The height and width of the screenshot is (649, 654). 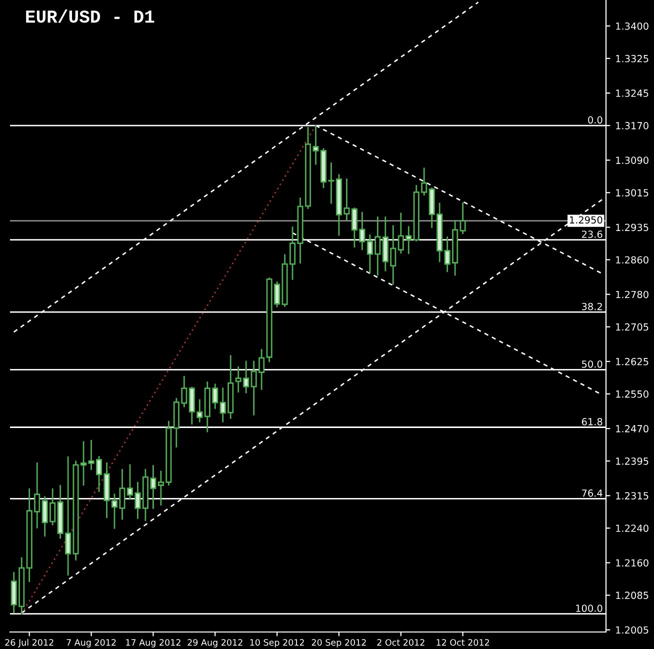 I want to click on x-tick-label: 12 Oct 2012, so click(x=462, y=642).